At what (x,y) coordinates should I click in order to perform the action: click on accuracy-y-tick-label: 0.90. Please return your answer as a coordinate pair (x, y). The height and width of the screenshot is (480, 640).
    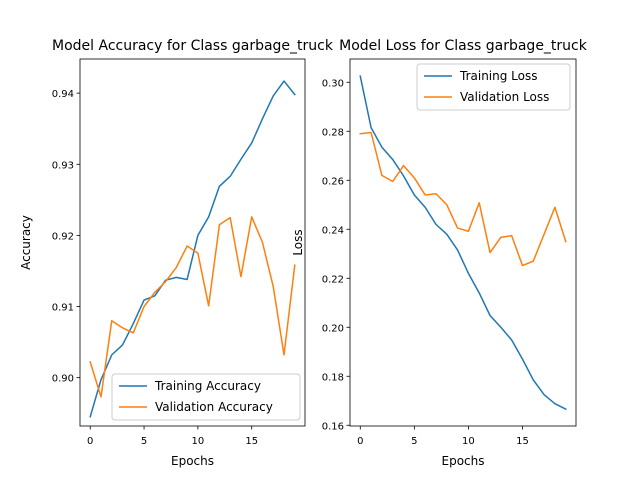
    Looking at the image, I should click on (63, 379).